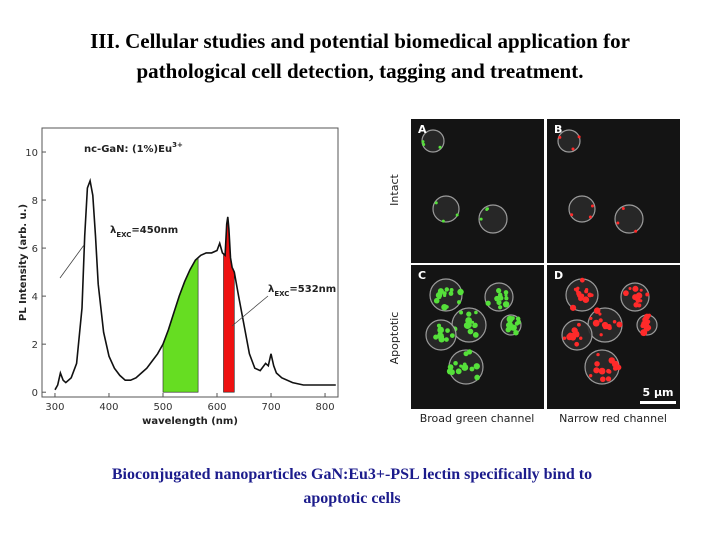 This screenshot has width=720, height=540. I want to click on excitation-label: λEXC=532nm, so click(302, 291).